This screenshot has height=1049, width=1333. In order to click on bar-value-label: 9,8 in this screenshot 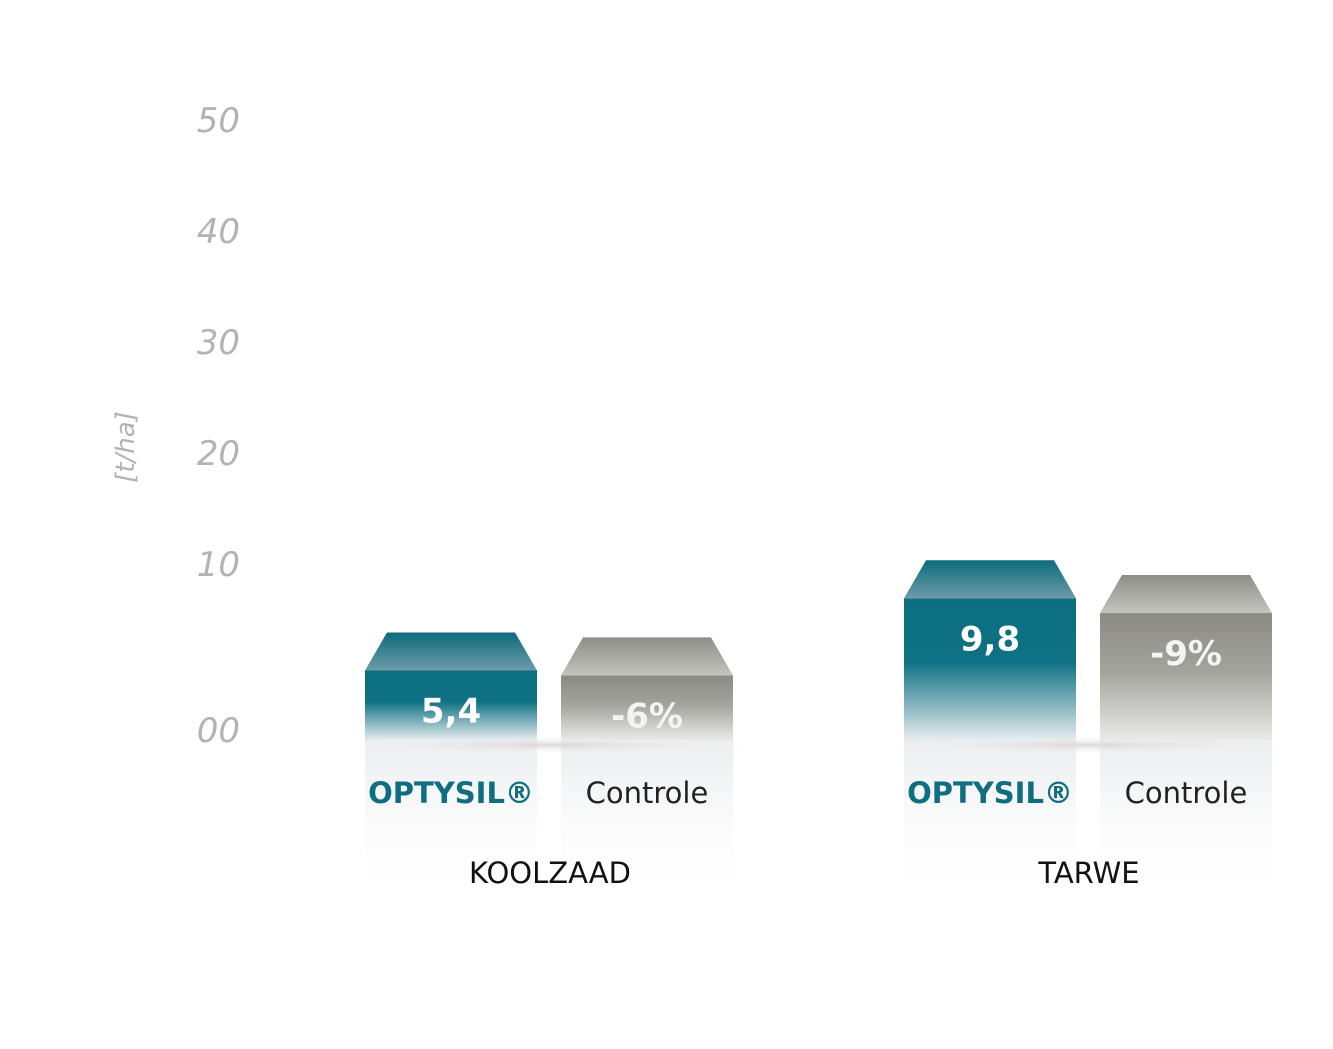, I will do `click(990, 639)`.